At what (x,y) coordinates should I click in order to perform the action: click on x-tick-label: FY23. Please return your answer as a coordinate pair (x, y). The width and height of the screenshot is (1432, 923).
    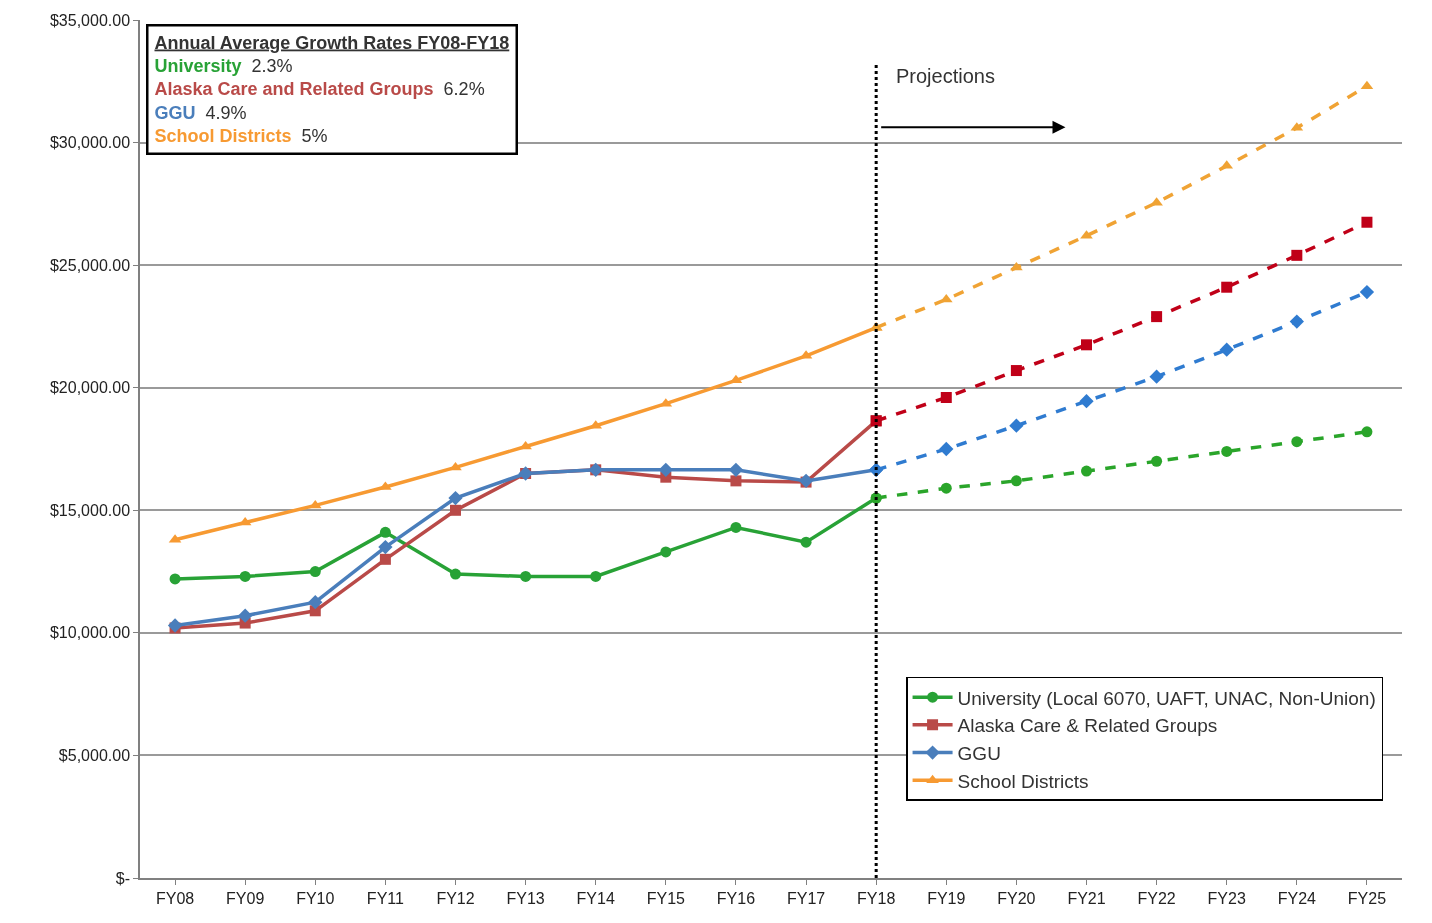
    Looking at the image, I should click on (1226, 898).